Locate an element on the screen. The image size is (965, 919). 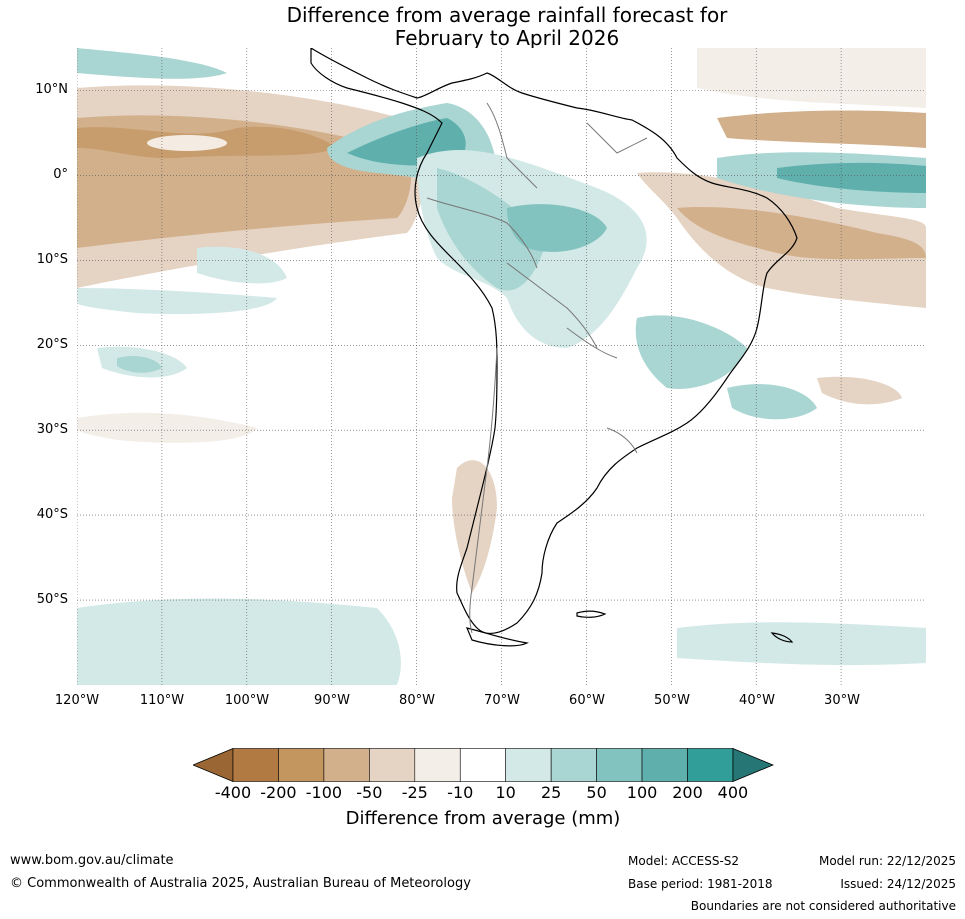
lon-label-40w: 40°W is located at coordinates (757, 700).